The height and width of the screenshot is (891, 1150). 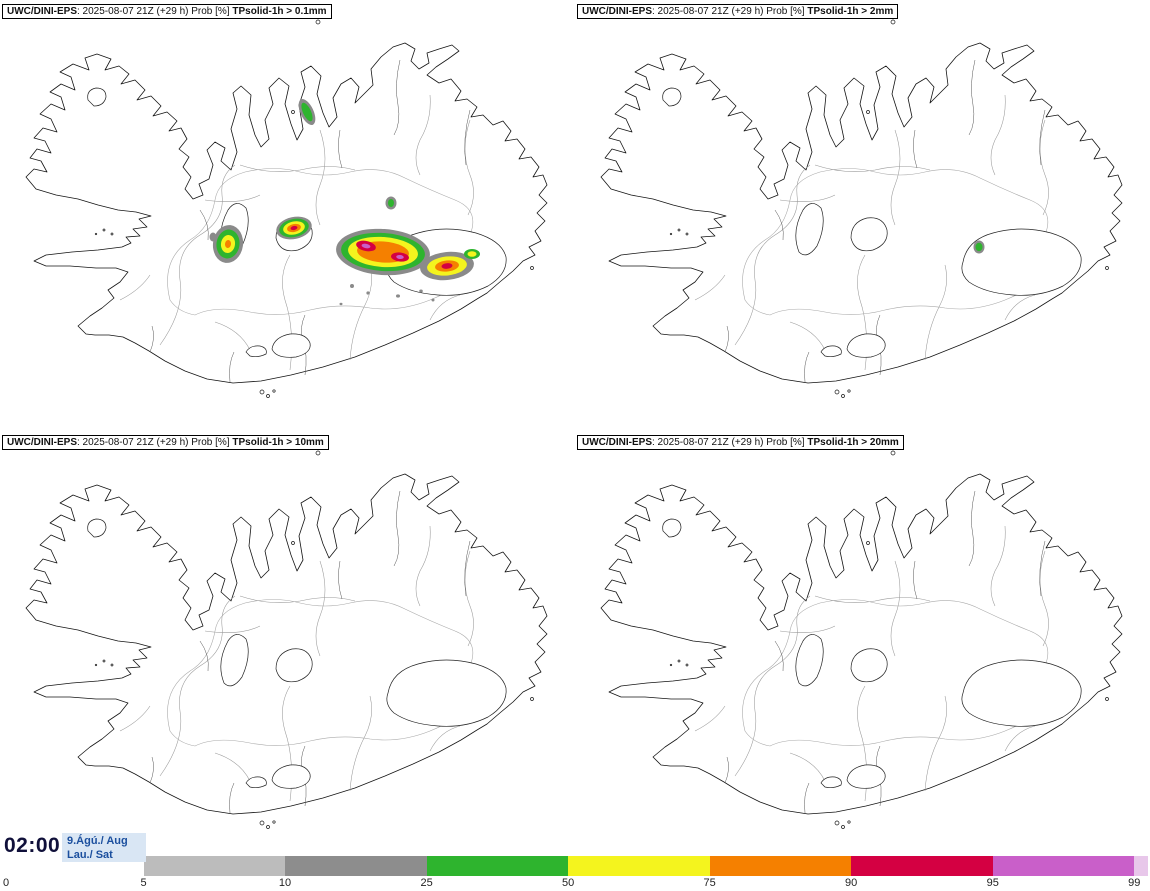 I want to click on colorbar-ticks: 0 5 10 25 50 75 90 95 99, so click(x=575, y=883).